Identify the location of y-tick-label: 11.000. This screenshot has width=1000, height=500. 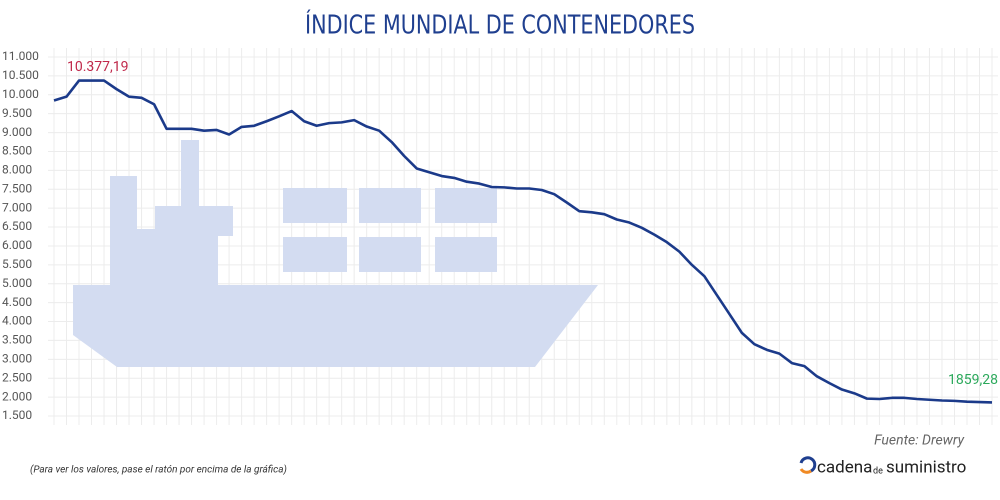
(20, 56).